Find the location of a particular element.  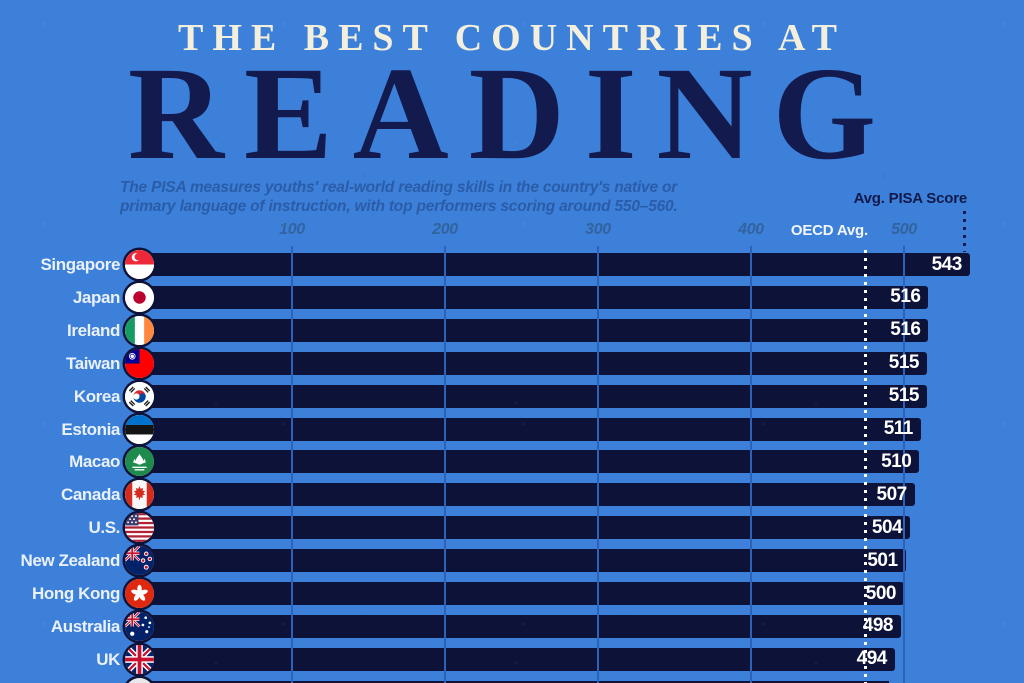

country-label: New Zealand is located at coordinates (70, 561).